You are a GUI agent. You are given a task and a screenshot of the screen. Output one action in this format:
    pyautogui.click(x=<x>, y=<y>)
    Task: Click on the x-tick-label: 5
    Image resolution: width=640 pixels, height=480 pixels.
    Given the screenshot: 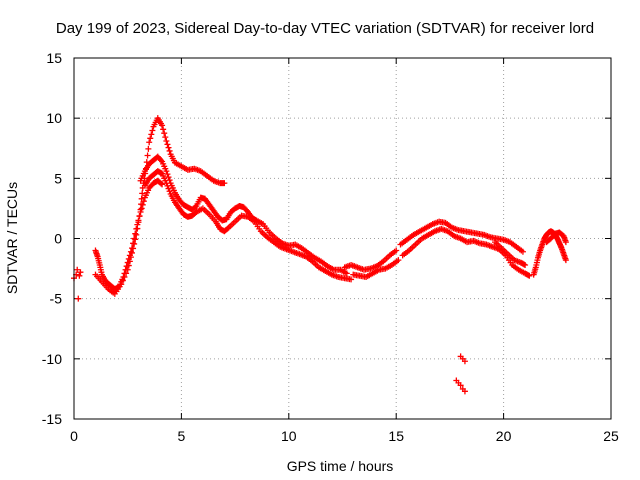 What is the action you would take?
    pyautogui.click(x=182, y=436)
    